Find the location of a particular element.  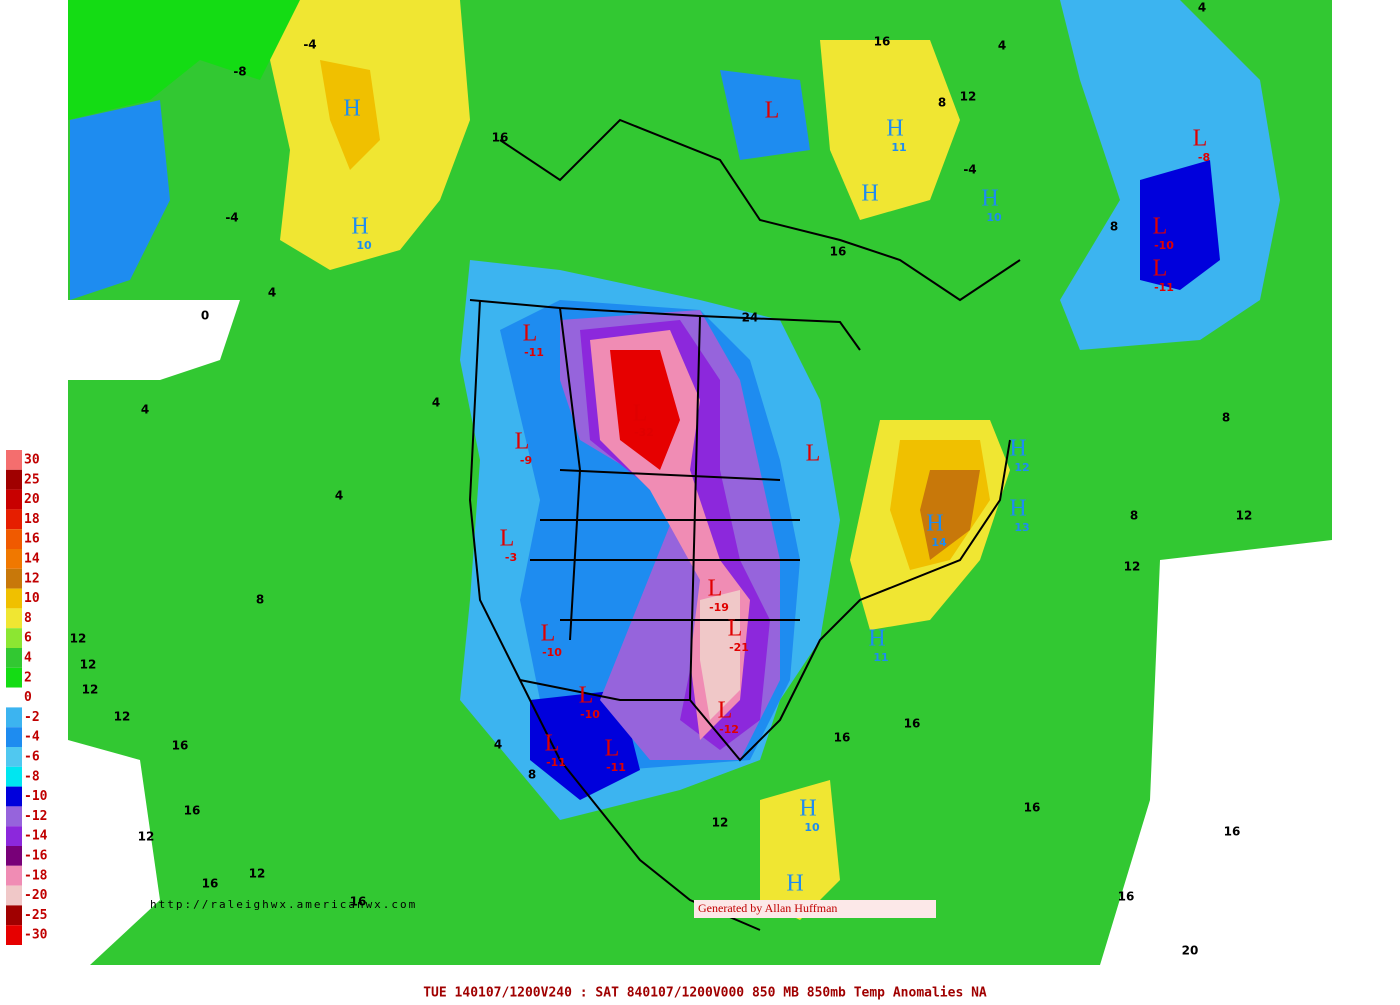

legend-label: -25 is located at coordinates (35, 915).